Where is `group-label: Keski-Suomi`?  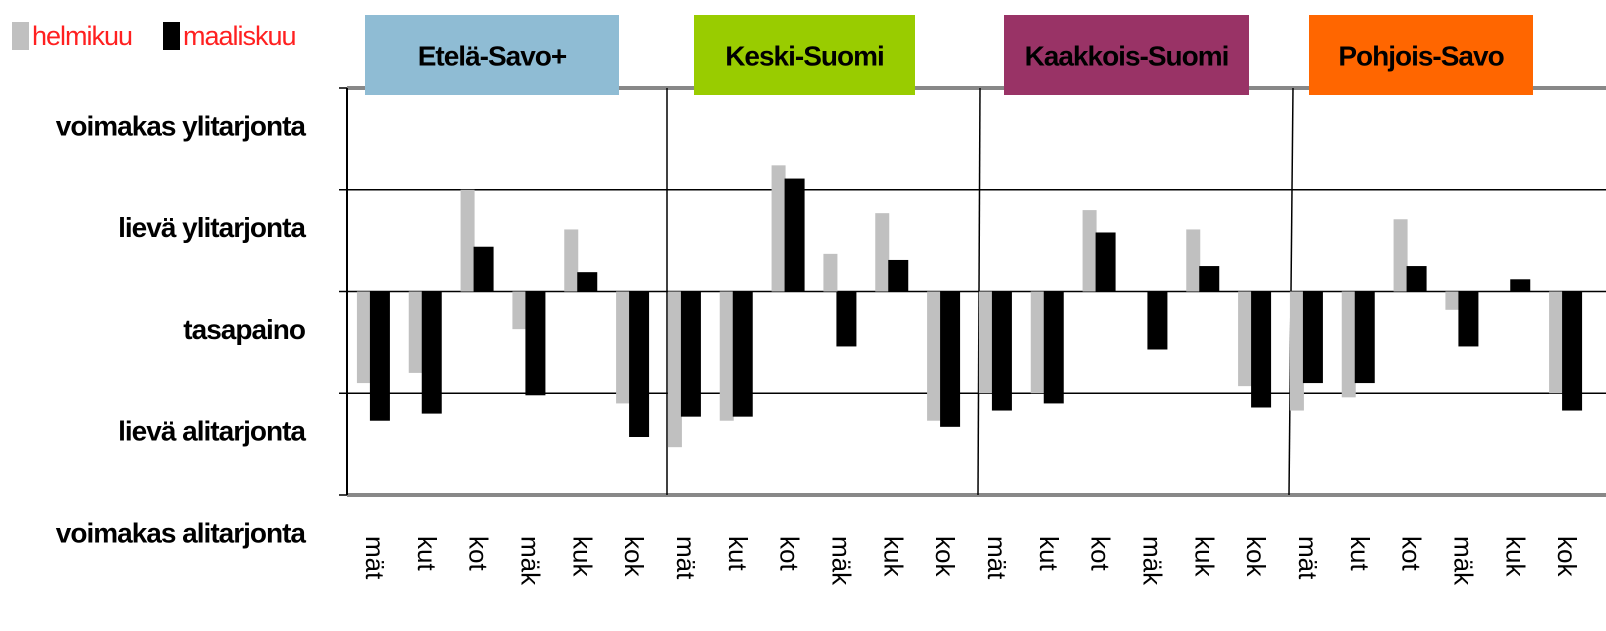 group-label: Keski-Suomi is located at coordinates (804, 55).